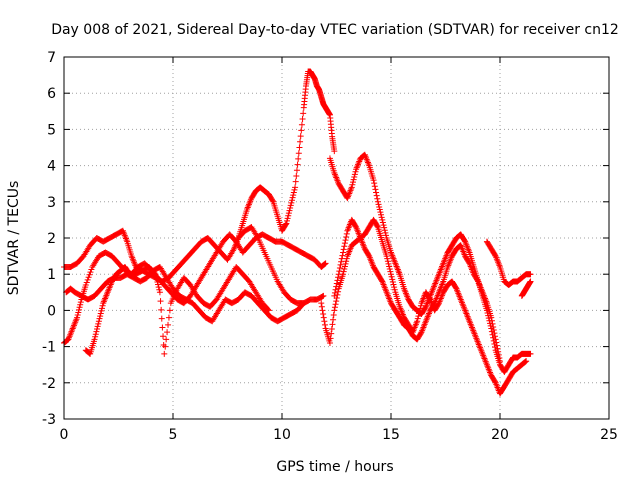 This screenshot has height=480, width=640. I want to click on y-tick-label: -3, so click(49, 420).